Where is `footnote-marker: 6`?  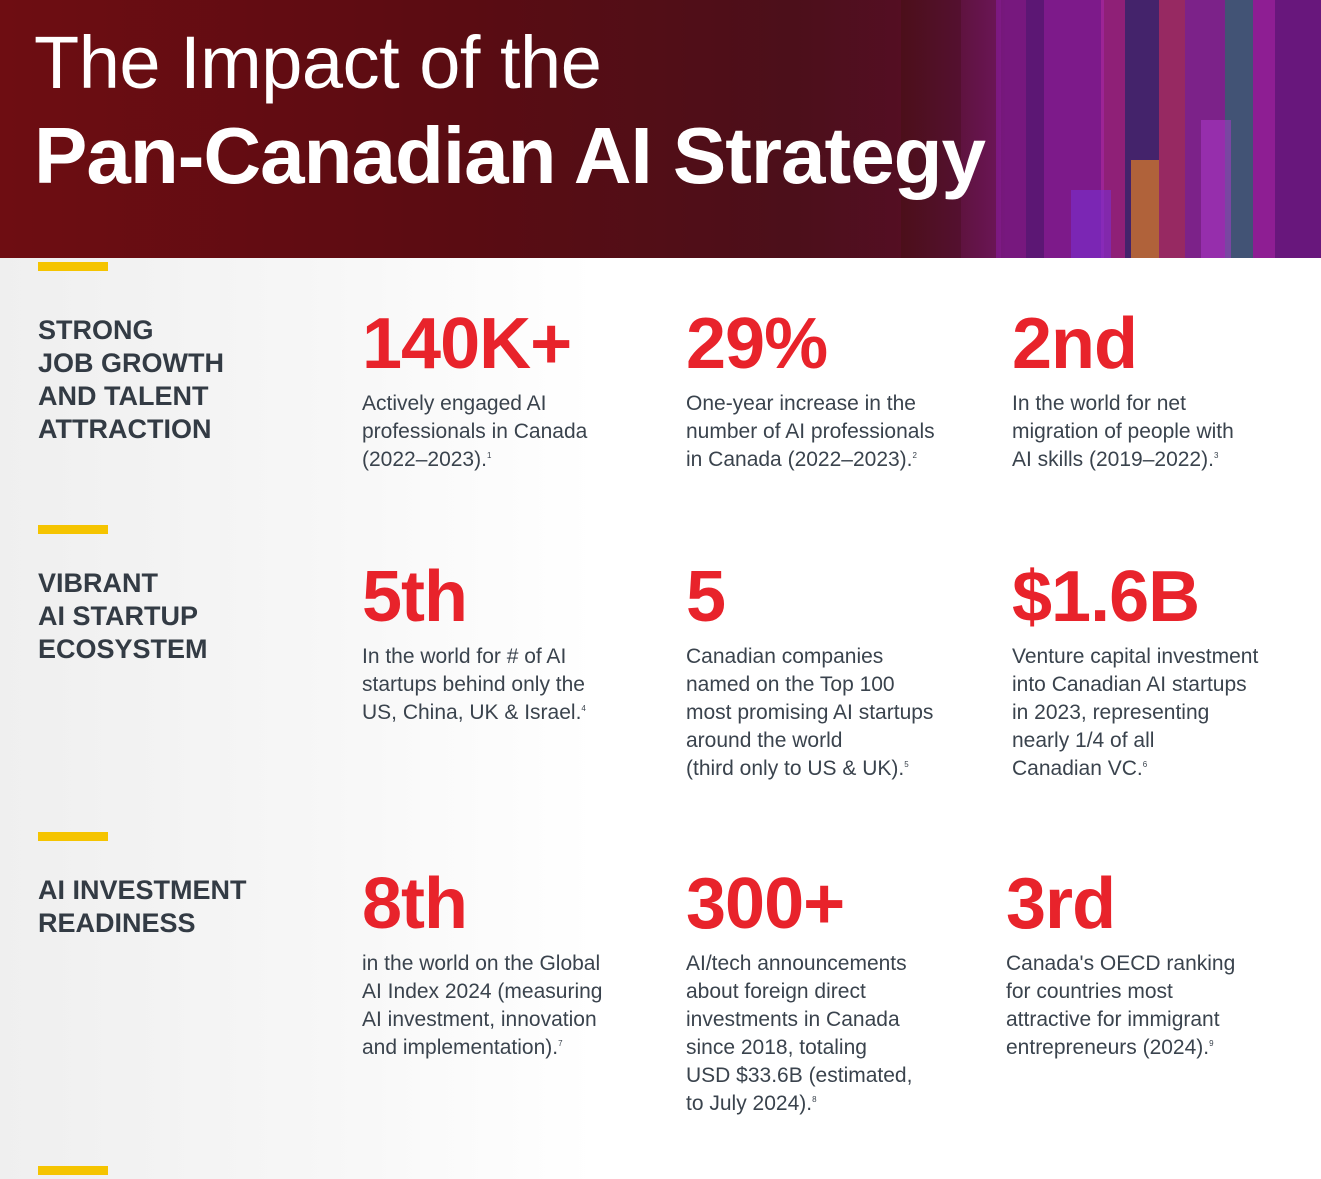
footnote-marker: 6 is located at coordinates (1145, 764).